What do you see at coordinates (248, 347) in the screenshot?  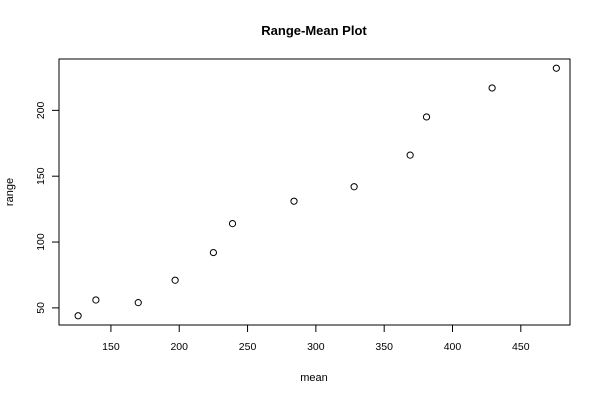 I see `x-tick-label: 250` at bounding box center [248, 347].